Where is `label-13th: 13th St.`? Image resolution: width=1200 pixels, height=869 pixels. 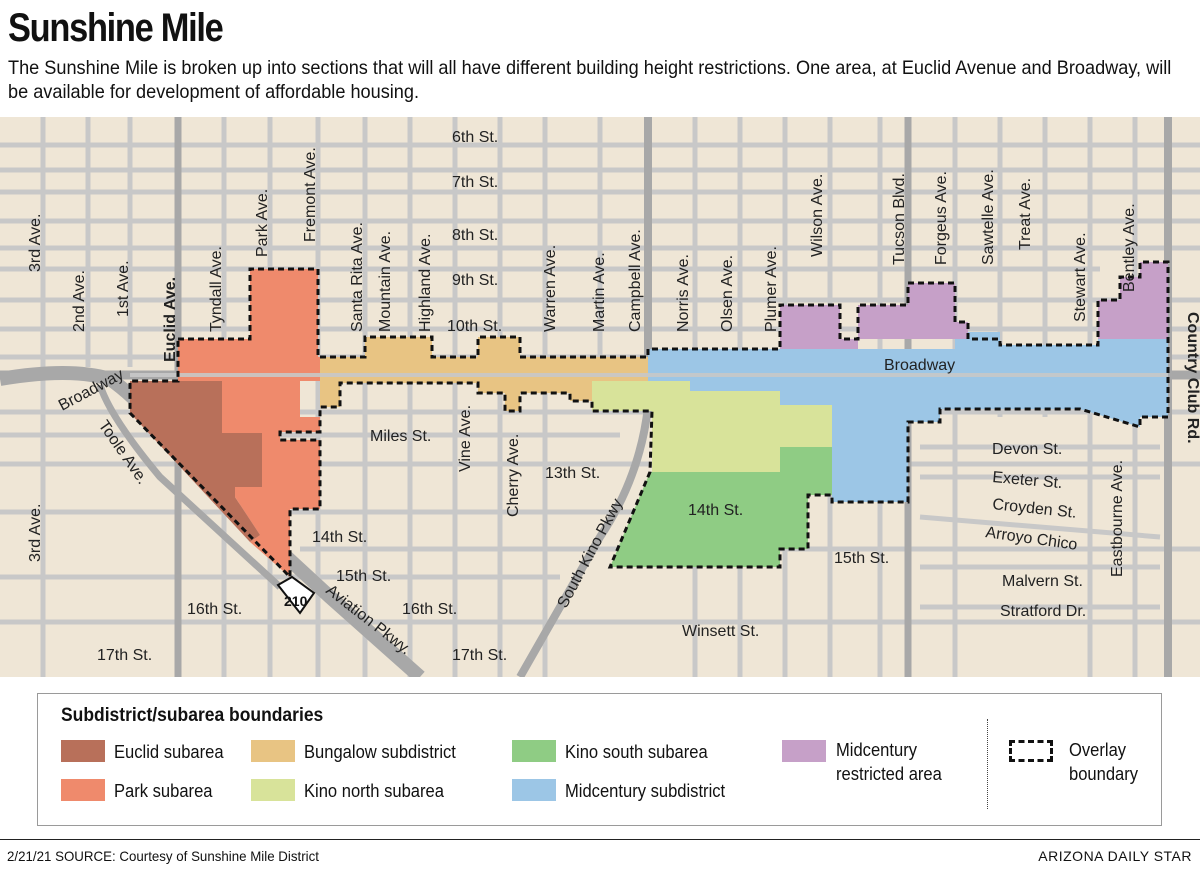 label-13th: 13th St. is located at coordinates (572, 473).